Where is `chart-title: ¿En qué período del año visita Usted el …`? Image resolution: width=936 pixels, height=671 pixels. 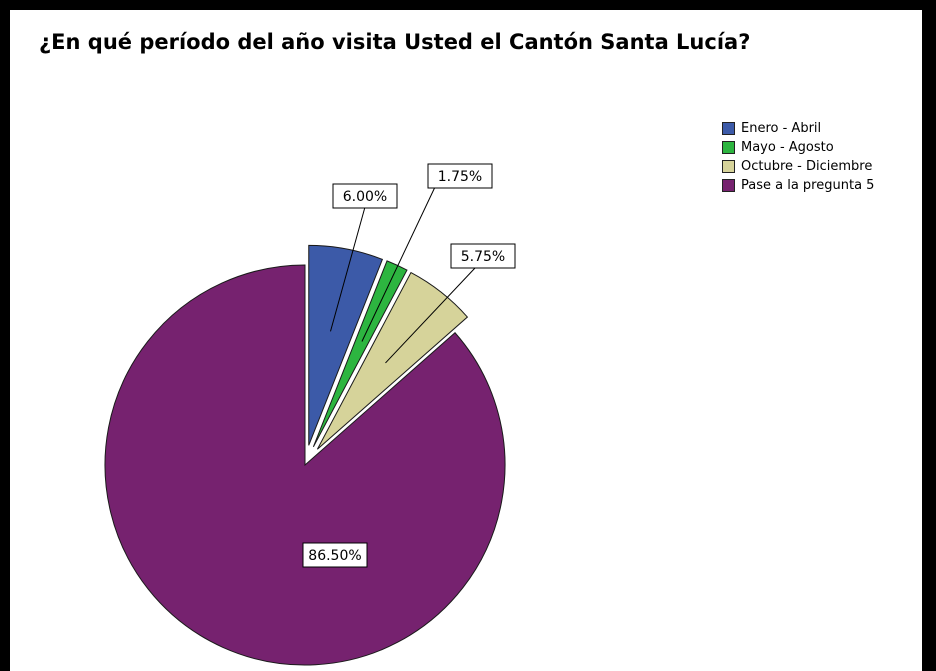
chart-title: ¿En qué período del año visita Usted el … is located at coordinates (395, 42).